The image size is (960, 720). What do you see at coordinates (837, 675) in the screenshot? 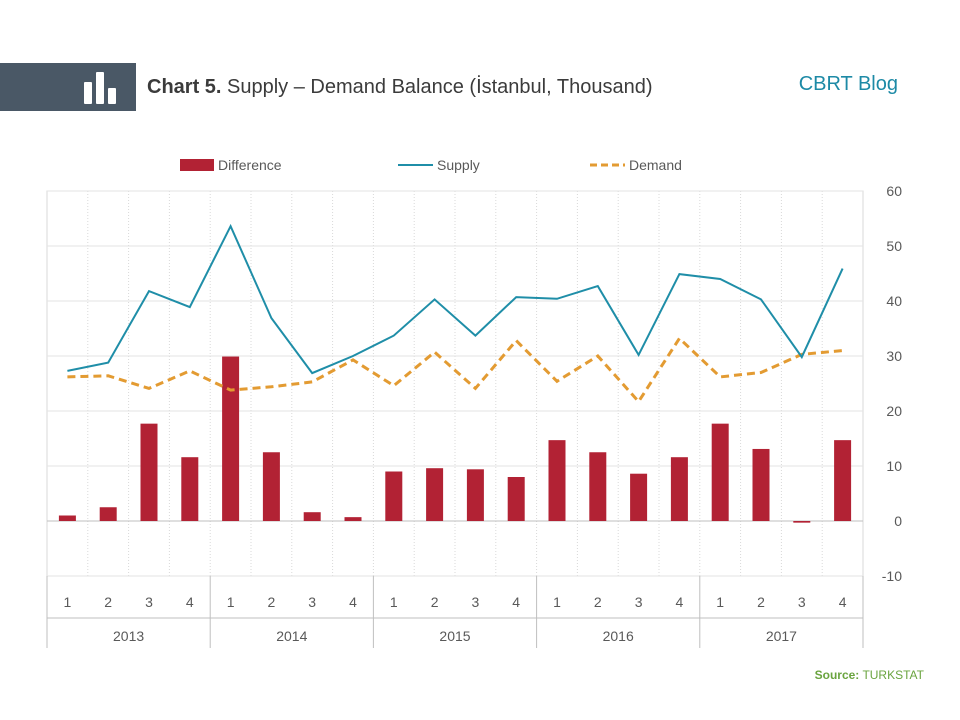
I see `source-label: Source:` at bounding box center [837, 675].